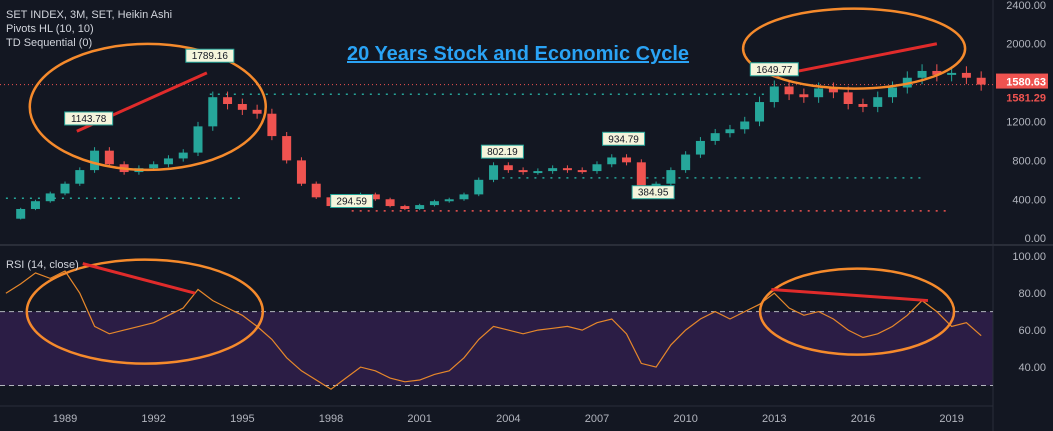 This screenshot has height=431, width=1053. I want to click on rsi-legend: RSI (14, close), so click(42, 265).